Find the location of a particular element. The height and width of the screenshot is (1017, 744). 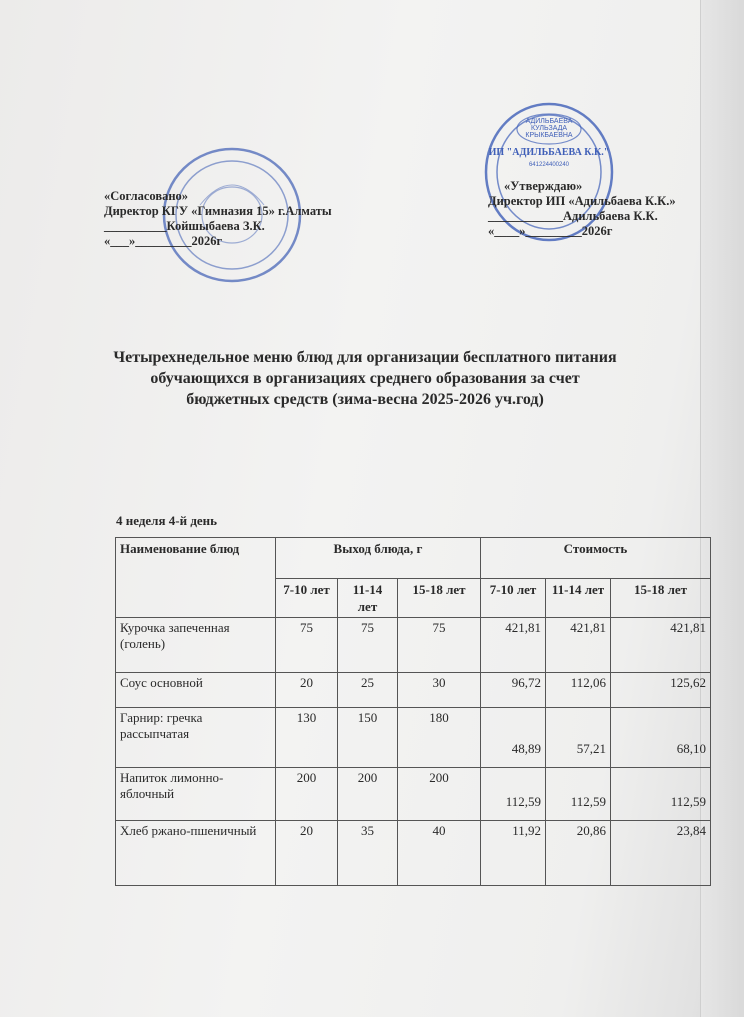

cost-value: 112,06 is located at coordinates (578, 690).